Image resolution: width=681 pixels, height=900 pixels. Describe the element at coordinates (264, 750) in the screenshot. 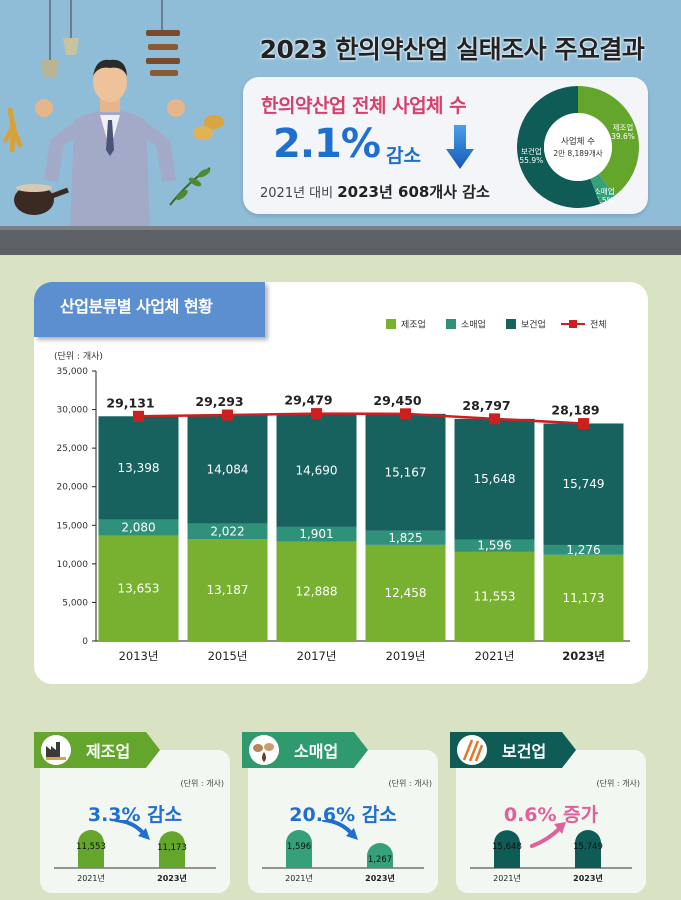

I see `herbal-shop-icon` at that location.